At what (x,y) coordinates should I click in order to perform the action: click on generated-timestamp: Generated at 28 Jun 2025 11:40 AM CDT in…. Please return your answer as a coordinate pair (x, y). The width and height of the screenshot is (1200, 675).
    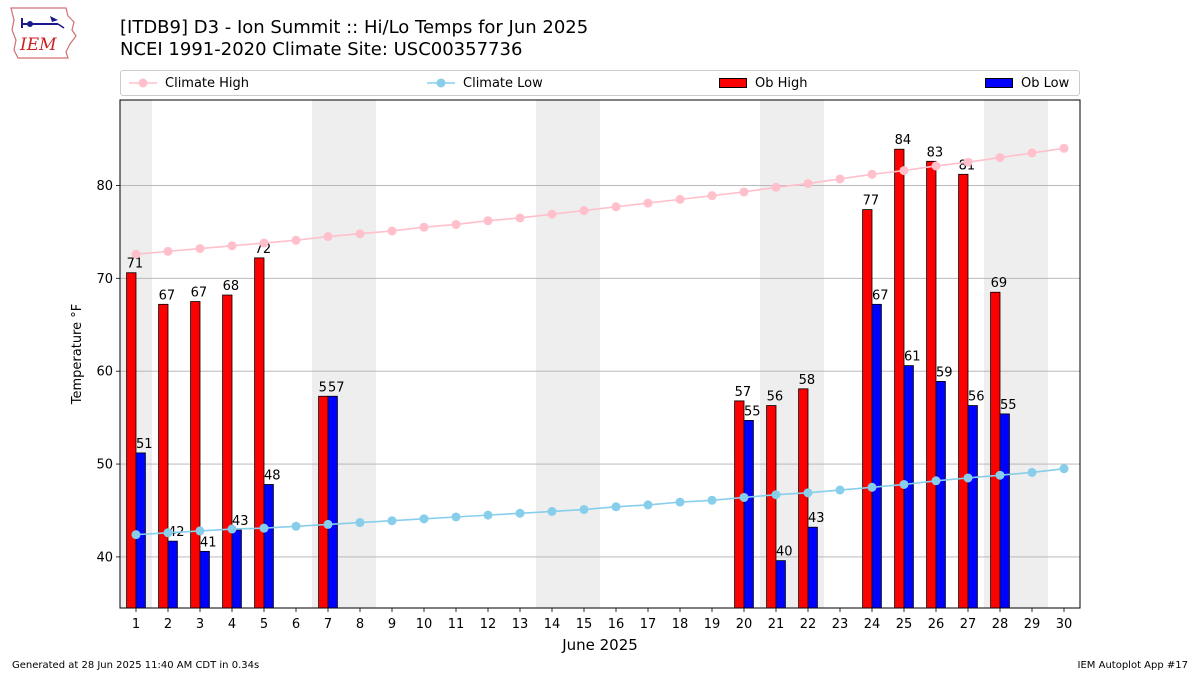
    Looking at the image, I should click on (136, 665).